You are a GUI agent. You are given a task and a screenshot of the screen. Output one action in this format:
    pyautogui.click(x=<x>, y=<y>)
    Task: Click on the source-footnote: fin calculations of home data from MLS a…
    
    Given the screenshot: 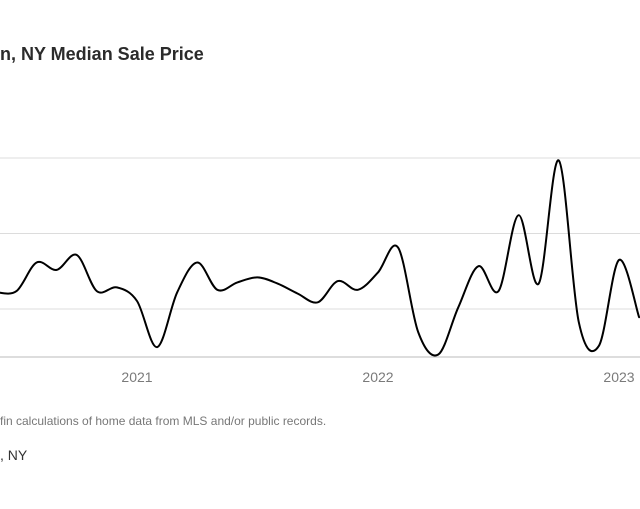 What is the action you would take?
    pyautogui.click(x=163, y=421)
    